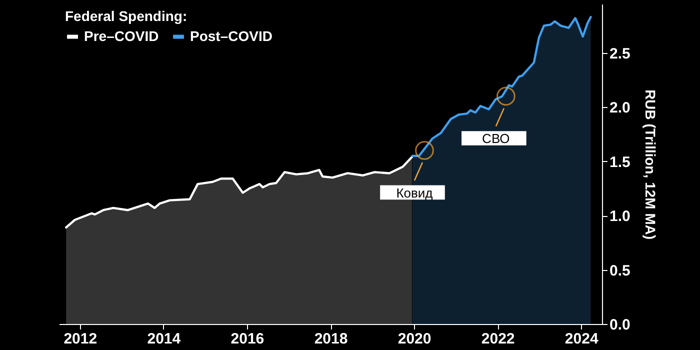 Image resolution: width=700 pixels, height=350 pixels. I want to click on x-tick-label: 2014, so click(164, 339).